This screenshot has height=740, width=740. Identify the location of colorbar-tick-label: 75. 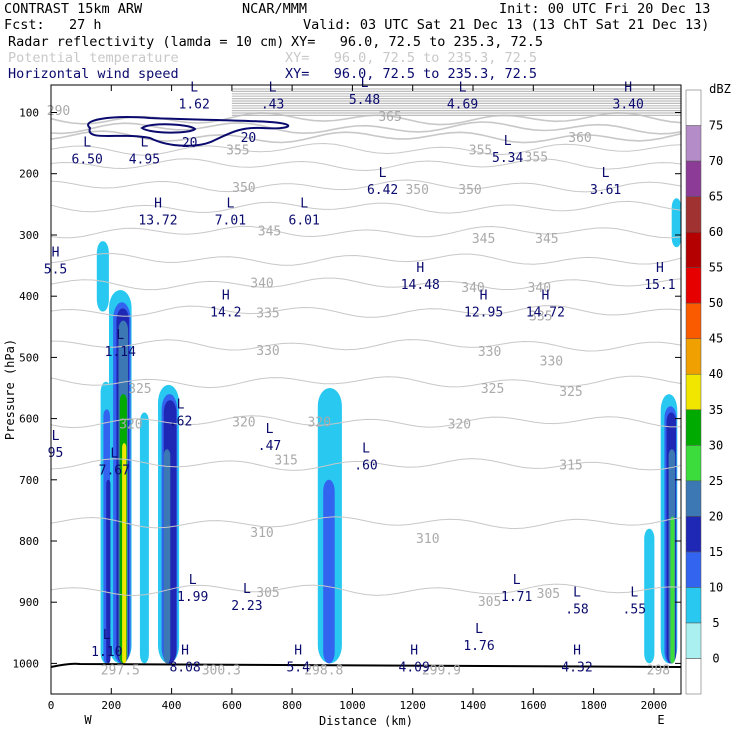
(716, 126).